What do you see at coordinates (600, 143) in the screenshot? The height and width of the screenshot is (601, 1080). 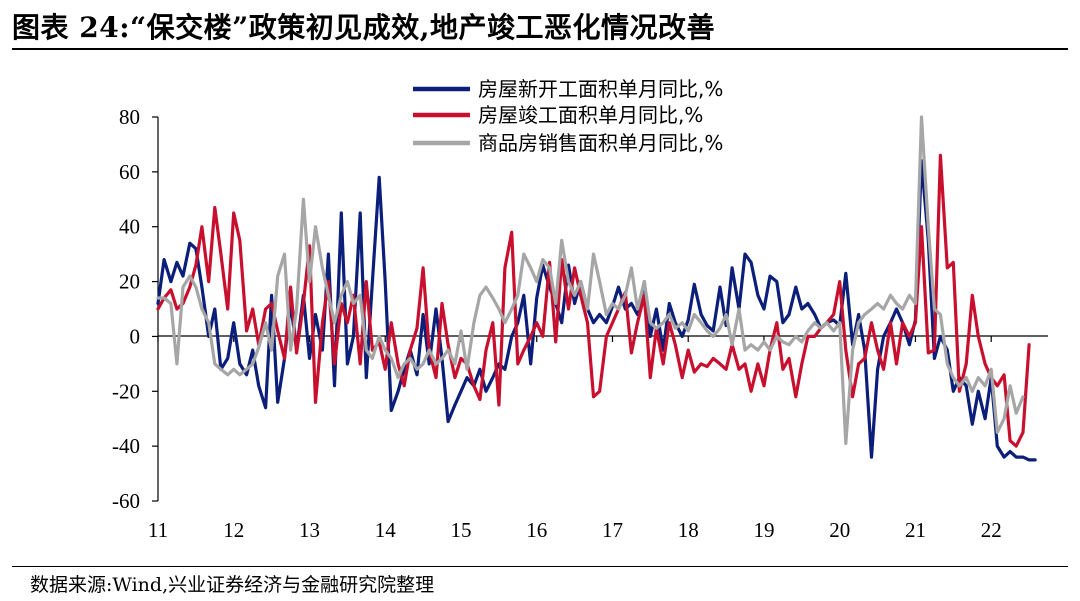 I see `legend-label-2: 商品房销售面积单月同比,%` at bounding box center [600, 143].